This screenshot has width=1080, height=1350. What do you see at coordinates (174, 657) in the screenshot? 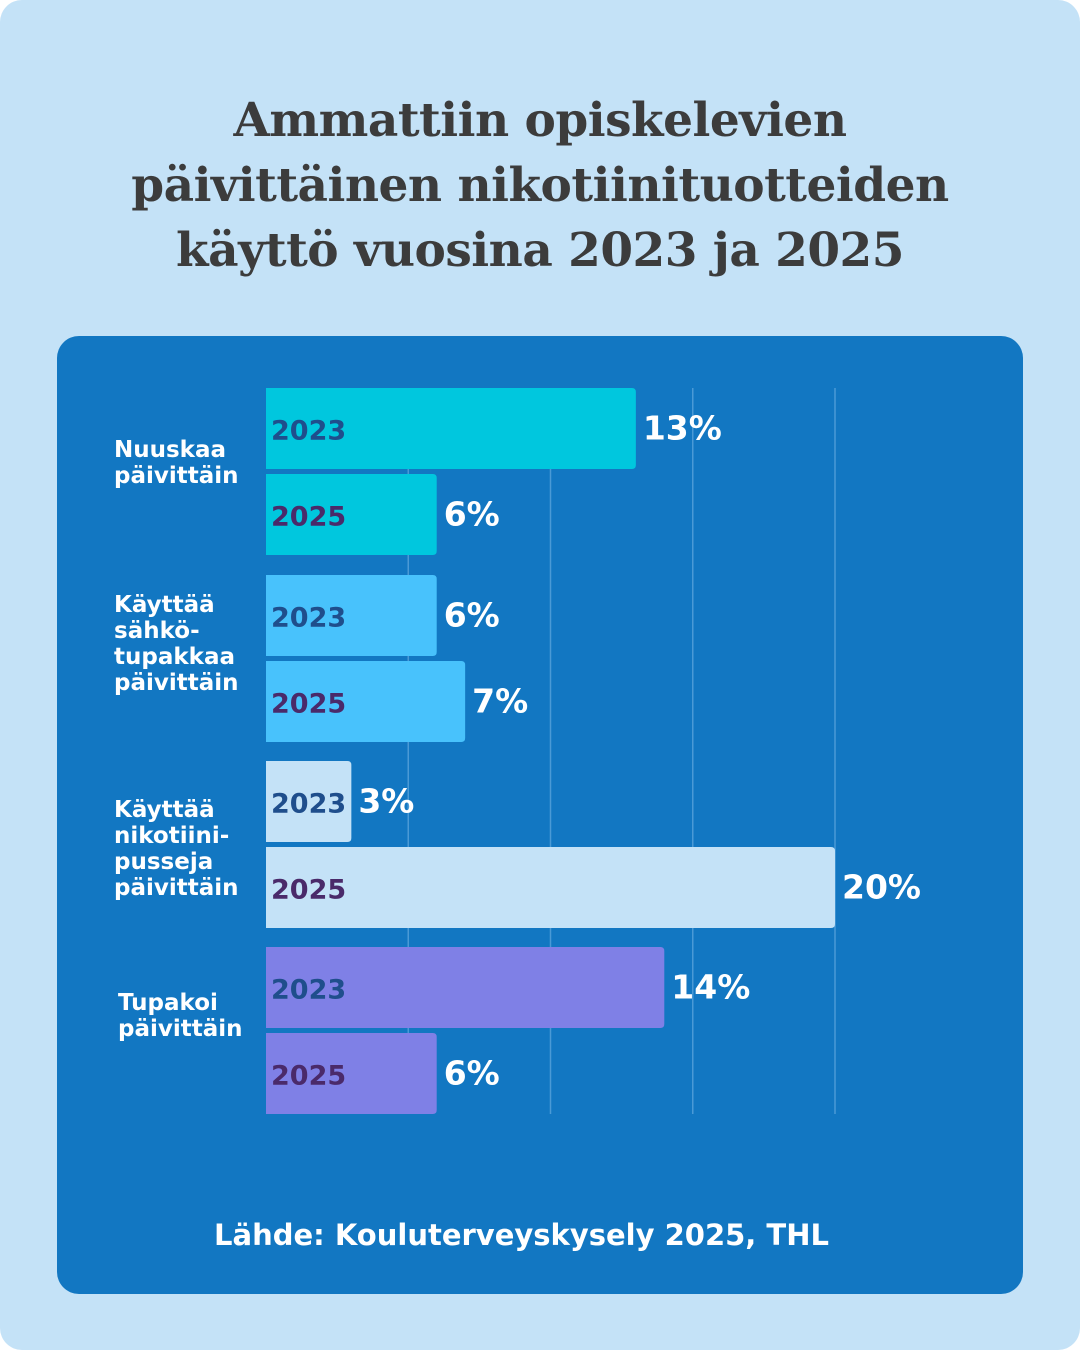
I see `category-label-line: tupakkaa` at bounding box center [174, 657].